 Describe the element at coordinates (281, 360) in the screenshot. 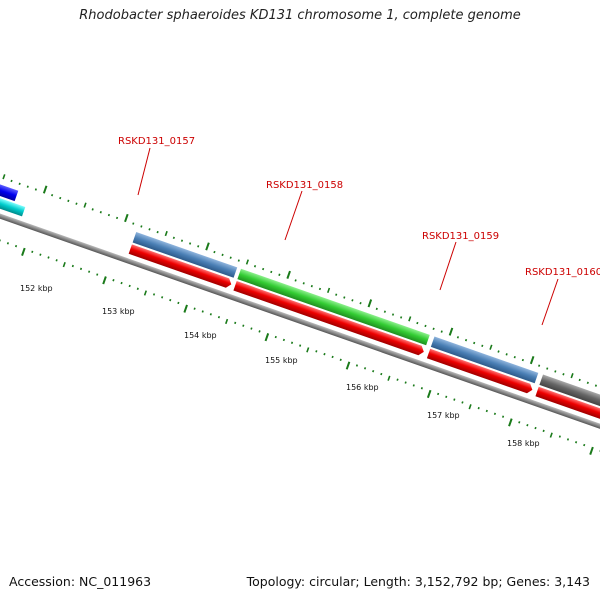

I see `scale-label: 155 kbp` at that location.